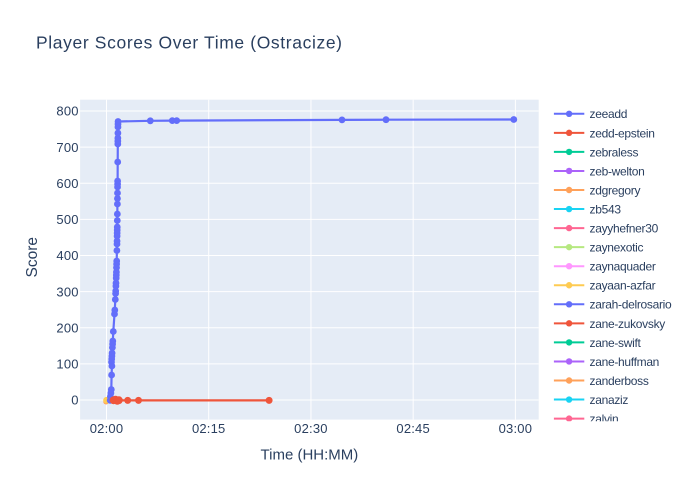 This screenshot has width=700, height=500. I want to click on svg-text: zb543, so click(606, 209).